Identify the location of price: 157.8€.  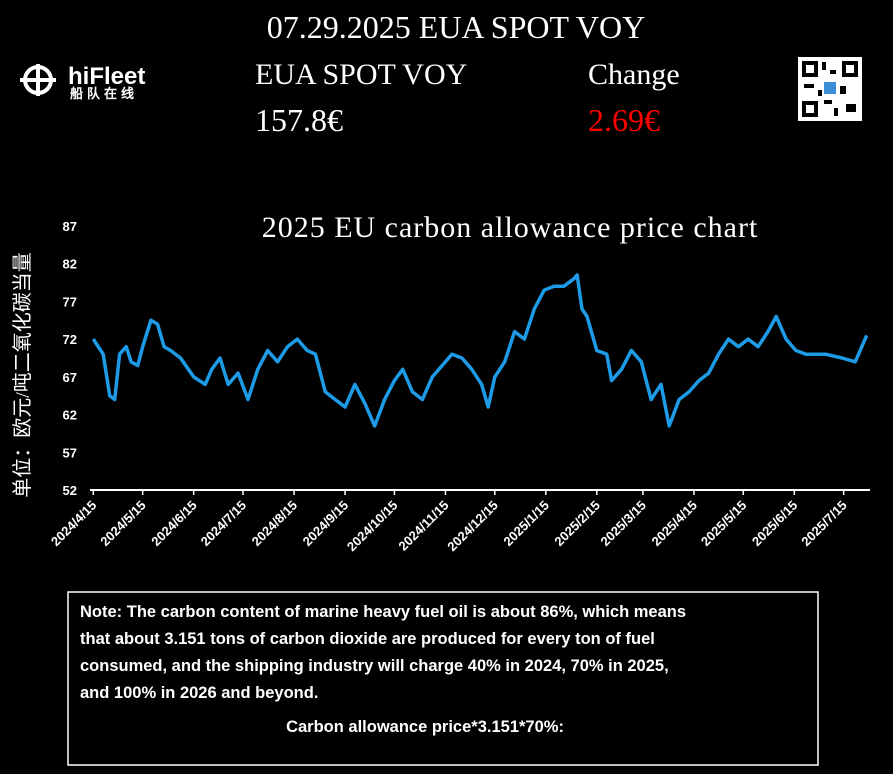
(299, 120).